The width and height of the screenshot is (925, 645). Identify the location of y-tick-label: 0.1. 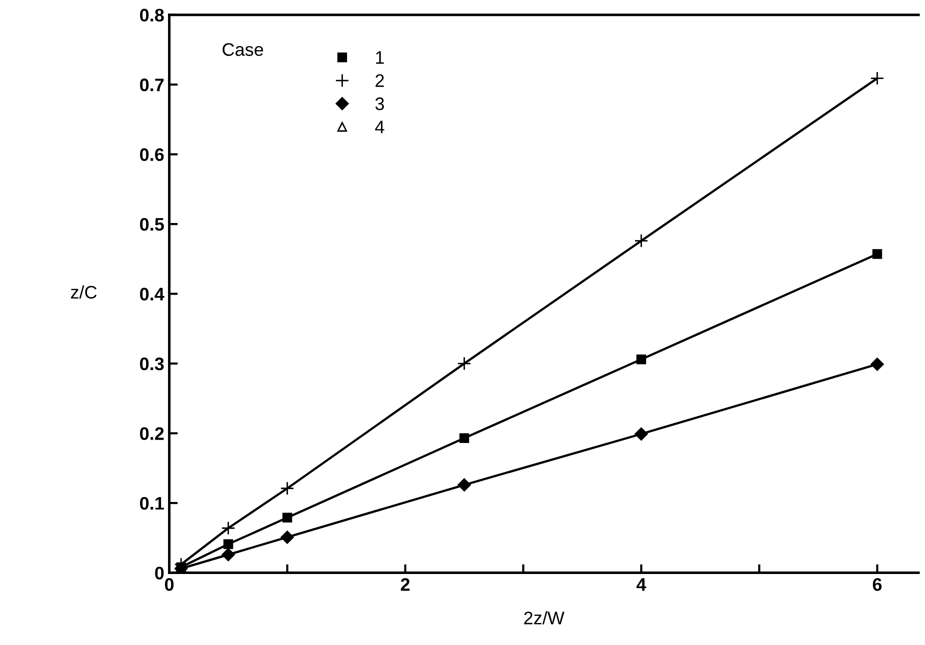
(152, 503).